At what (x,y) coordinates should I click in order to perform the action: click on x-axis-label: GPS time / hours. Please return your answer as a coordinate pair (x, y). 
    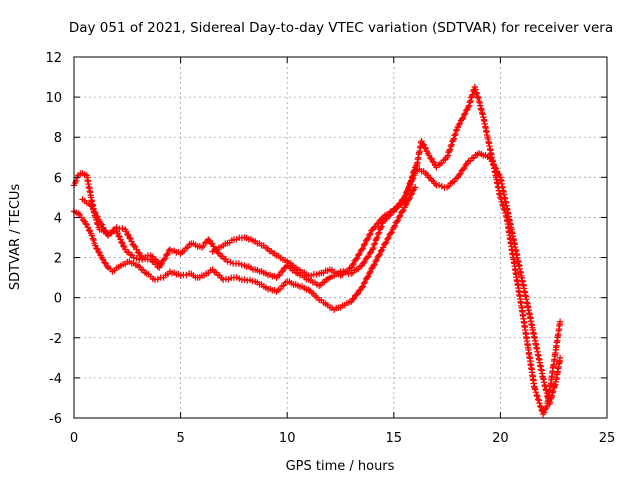
    Looking at the image, I should click on (340, 466).